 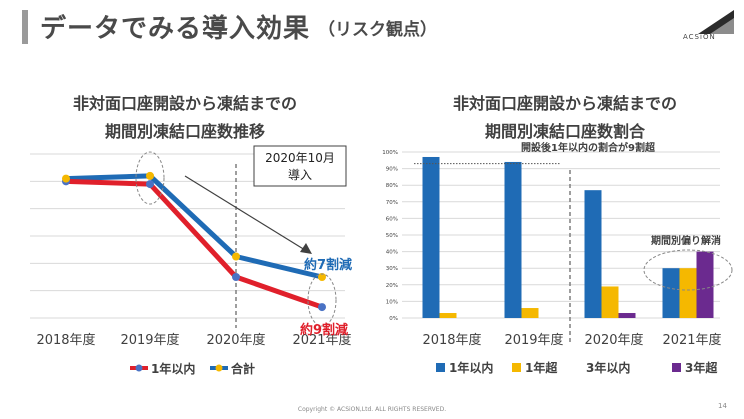 What do you see at coordinates (390, 153) in the screenshot?
I see `bar-chart-y-tick: 100%` at bounding box center [390, 153].